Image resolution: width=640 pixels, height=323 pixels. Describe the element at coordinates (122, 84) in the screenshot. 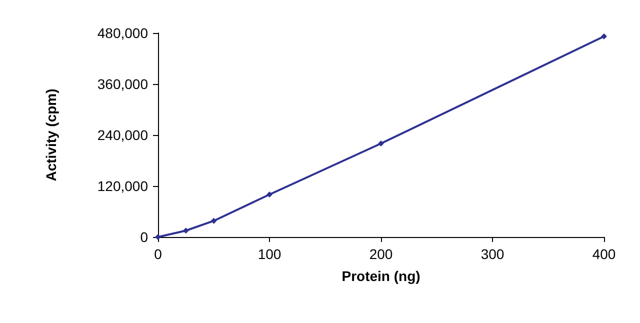

I see `y-tick-label: 360,000` at that location.